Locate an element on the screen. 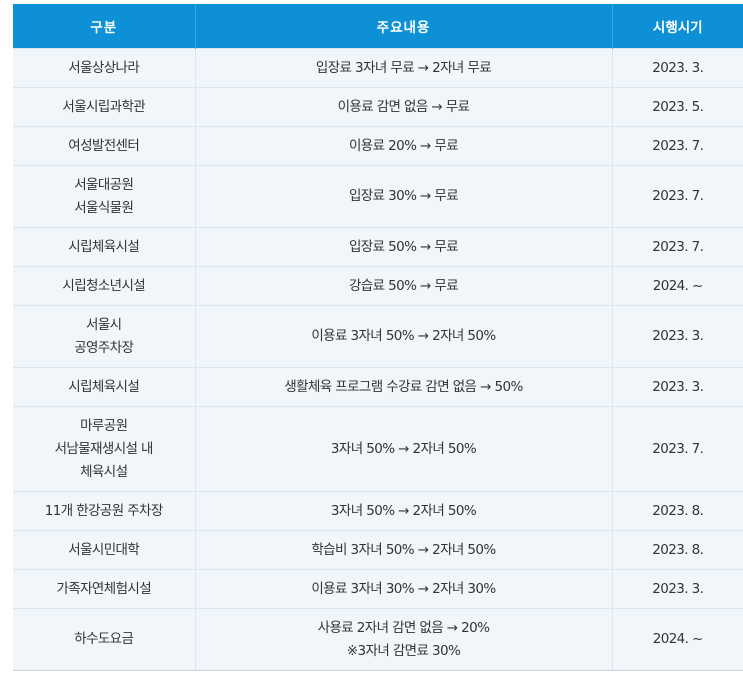 This screenshot has width=743, height=678. table-row: 시립체육시설 입장료 50% → 무료 2023. 7. is located at coordinates (378, 247).